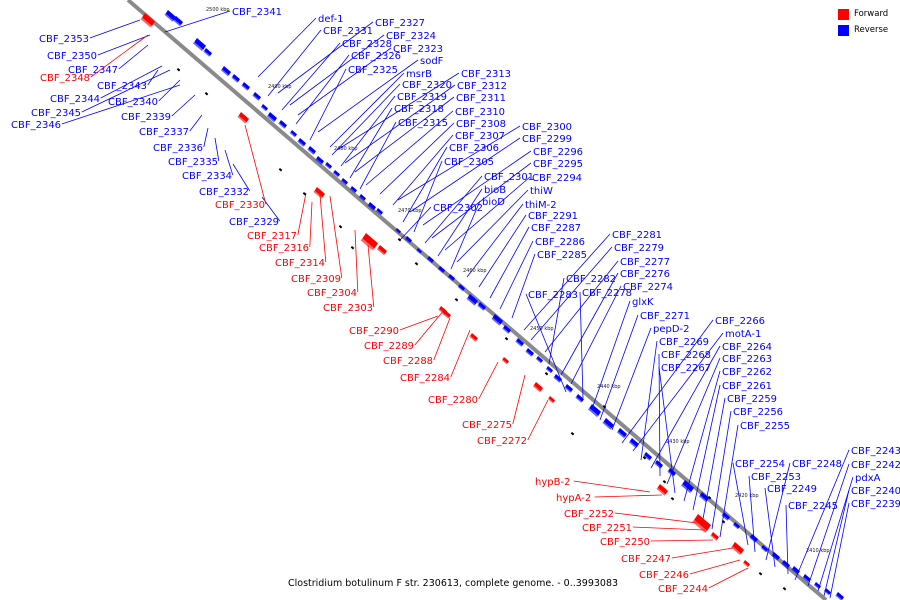  Describe the element at coordinates (643, 302) in the screenshot. I see `gene-label-reverse: glxK` at that location.